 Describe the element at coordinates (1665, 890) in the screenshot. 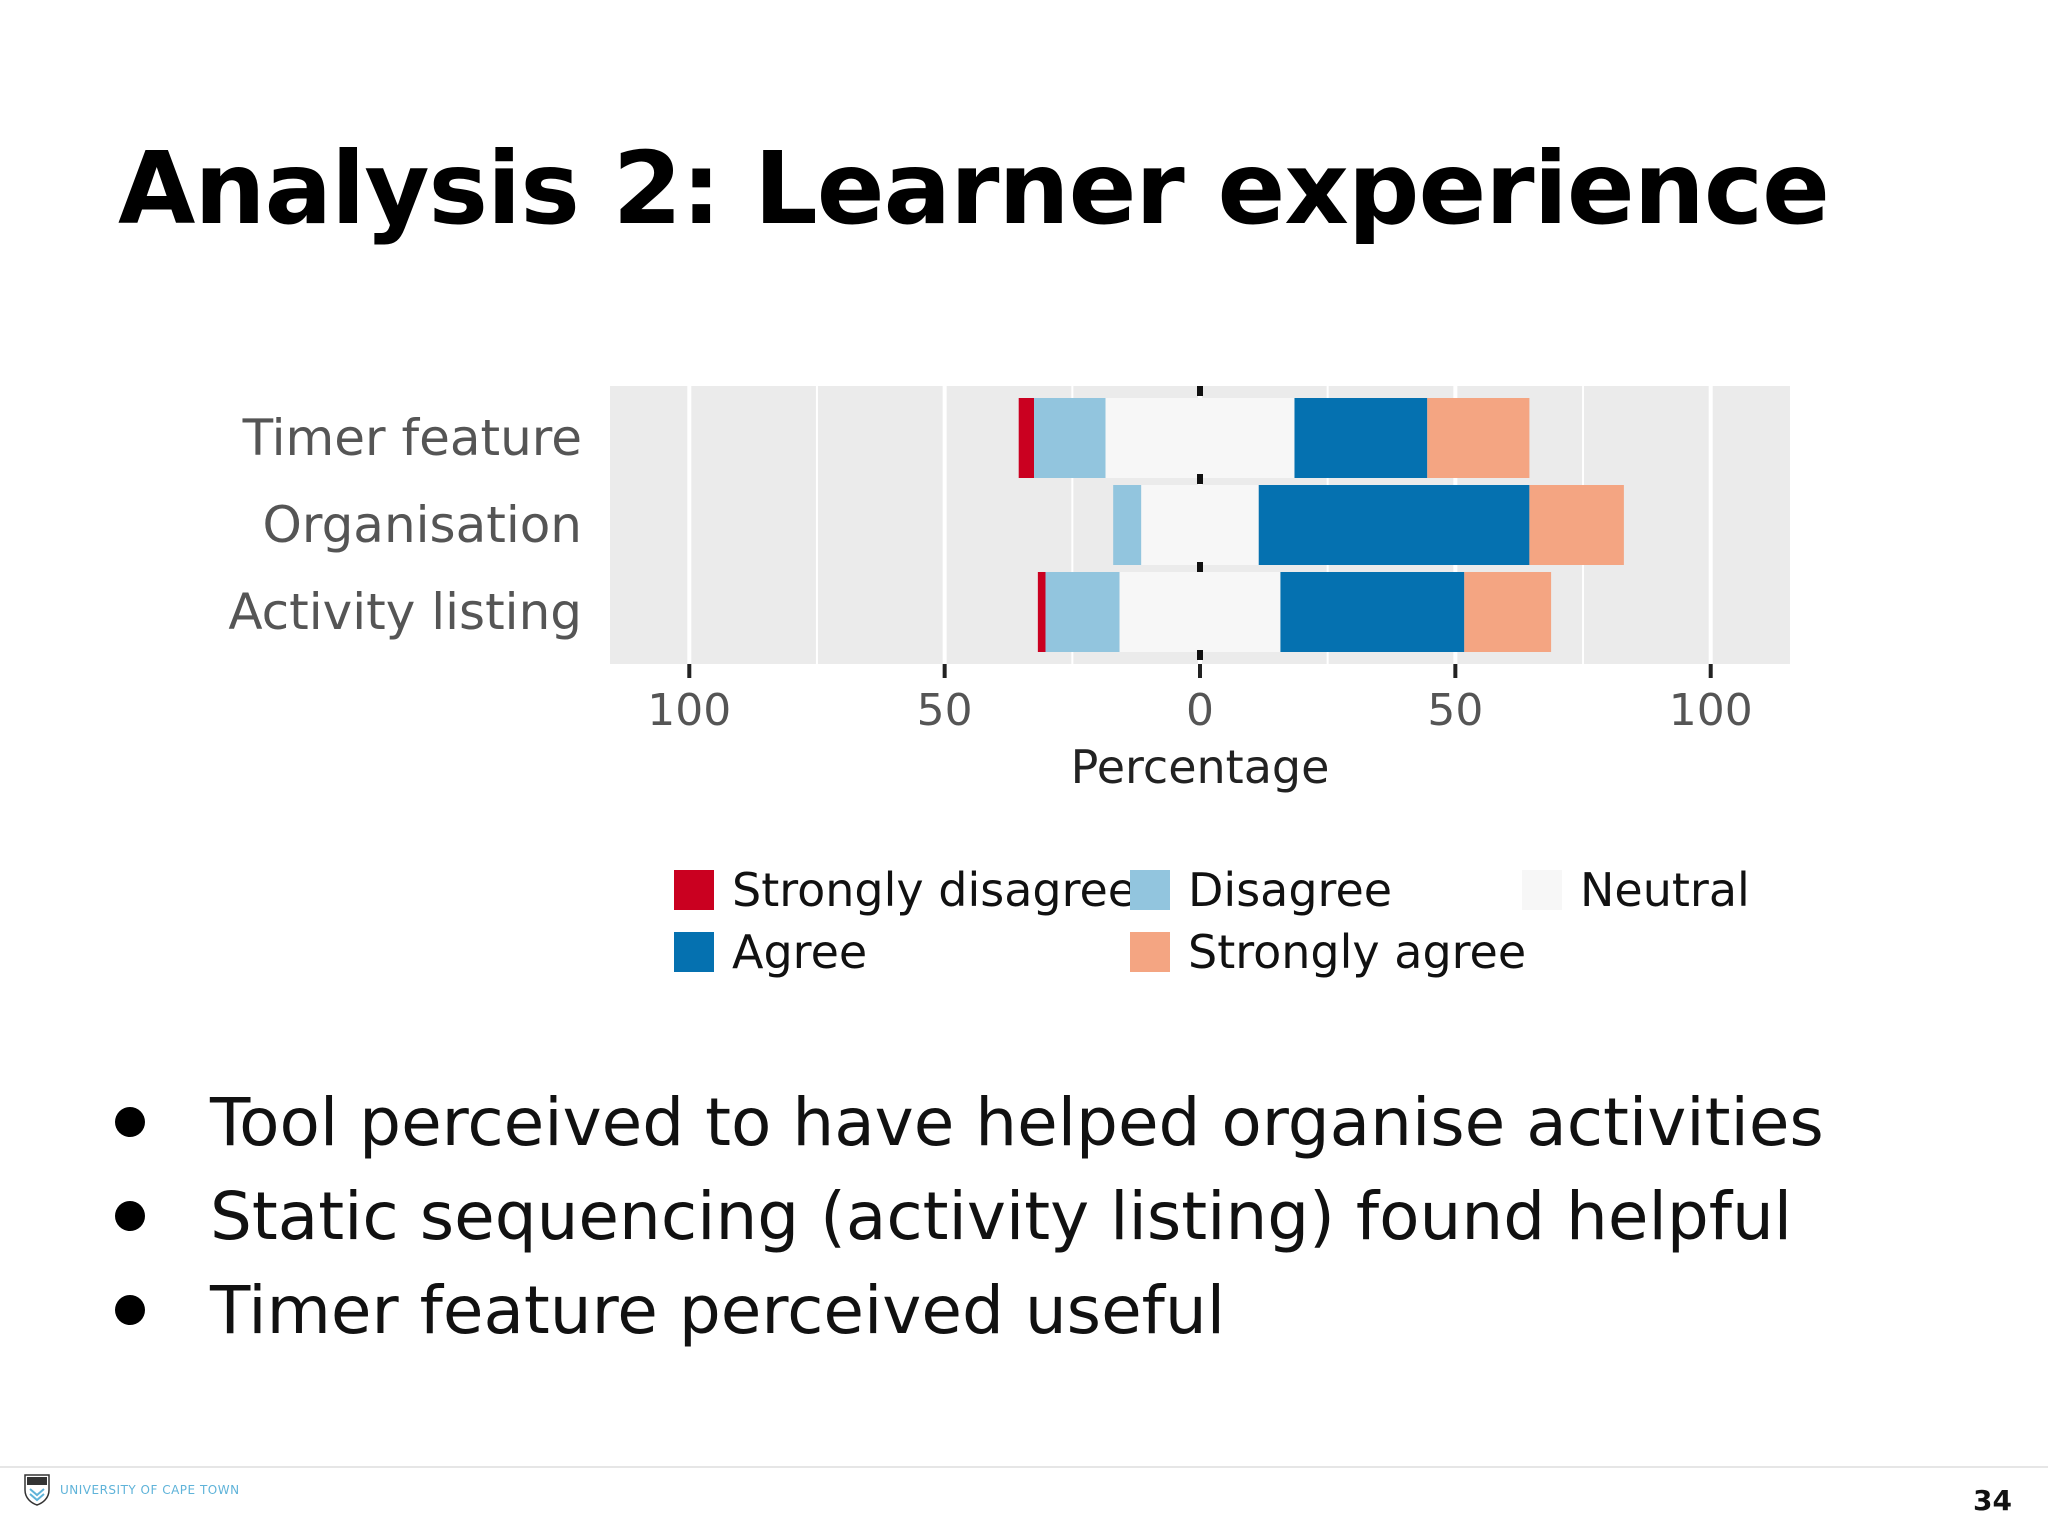

I see `legend-label: Neutral` at that location.